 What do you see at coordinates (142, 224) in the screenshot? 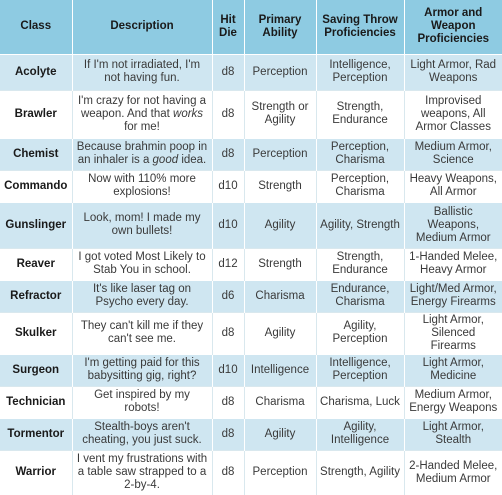
I see `class-description: Look, mom! I made my own bullets!` at bounding box center [142, 224].